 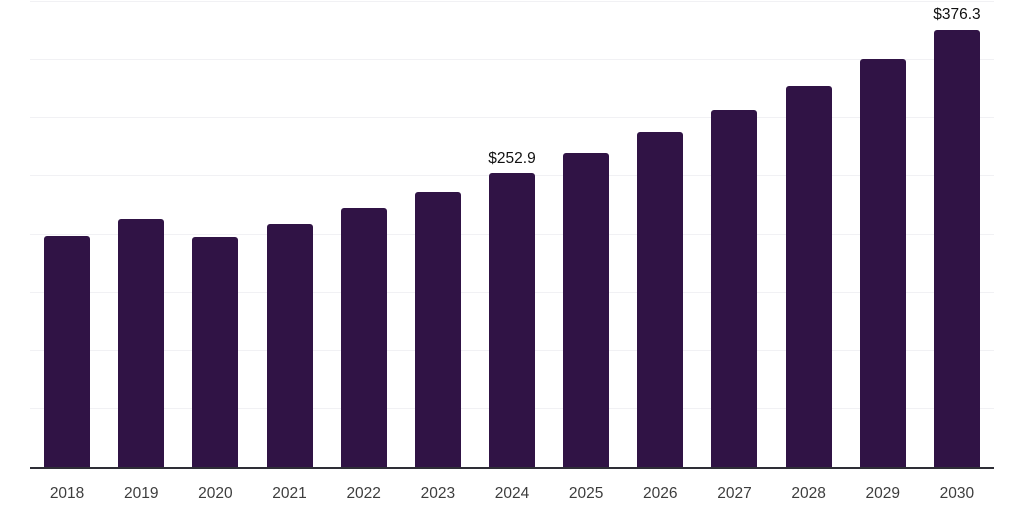 What do you see at coordinates (67, 493) in the screenshot?
I see `x-tick-2018: 2018` at bounding box center [67, 493].